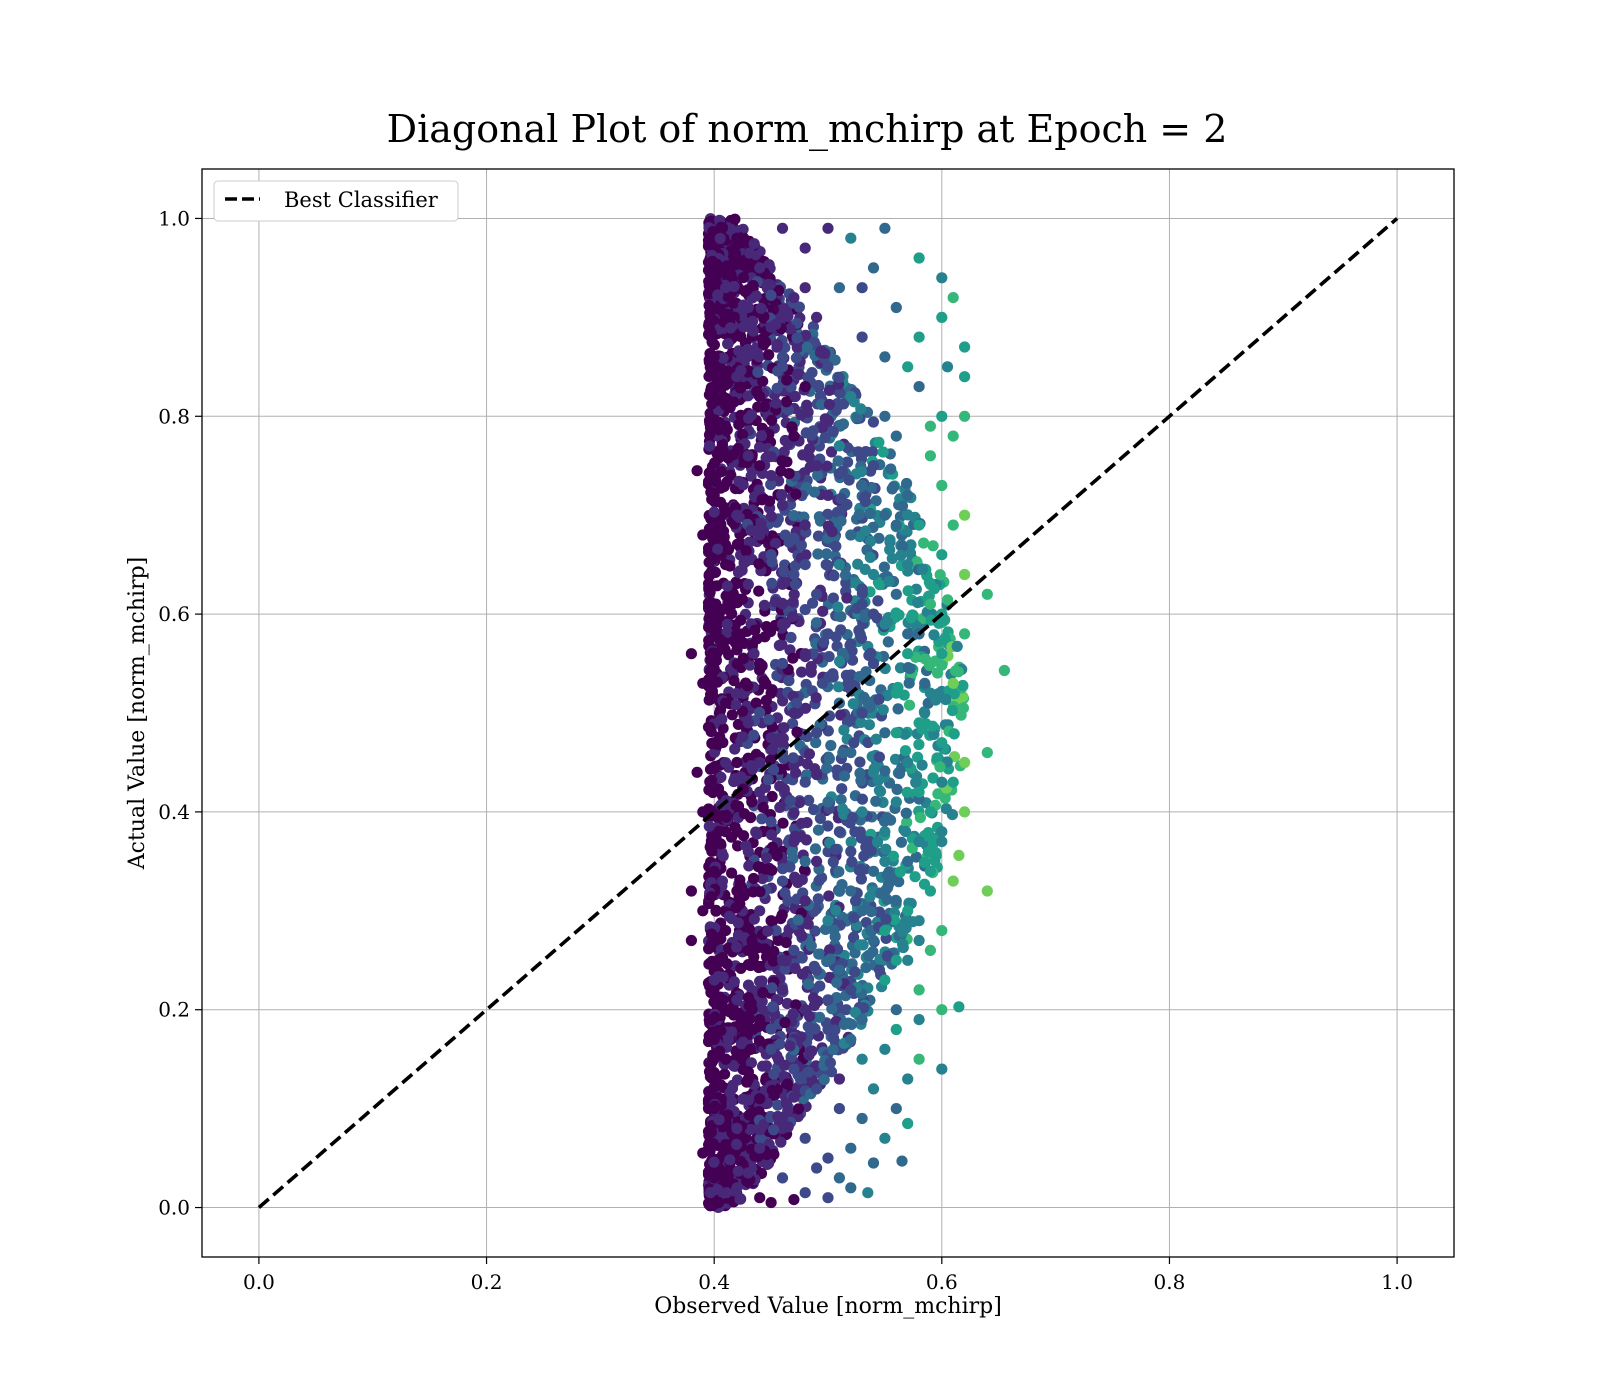 This screenshot has height=1400, width=1600. Describe the element at coordinates (735, 749) in the screenshot. I see `scatter-point-2066` at that location.